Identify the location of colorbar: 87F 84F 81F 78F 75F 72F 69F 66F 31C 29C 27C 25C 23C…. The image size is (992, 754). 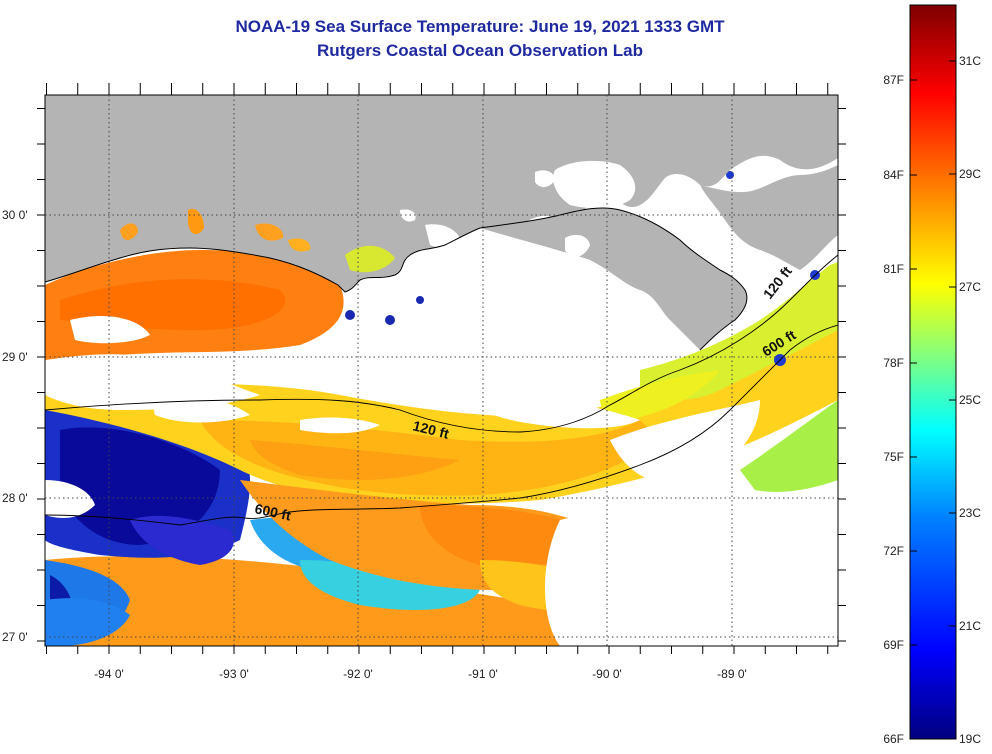
(932, 375).